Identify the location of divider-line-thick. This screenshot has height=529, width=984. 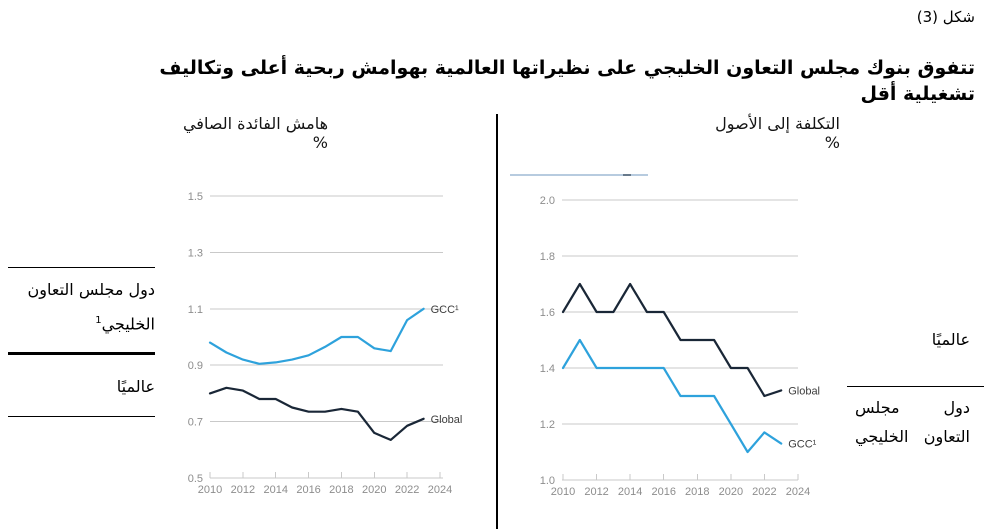
(81, 353).